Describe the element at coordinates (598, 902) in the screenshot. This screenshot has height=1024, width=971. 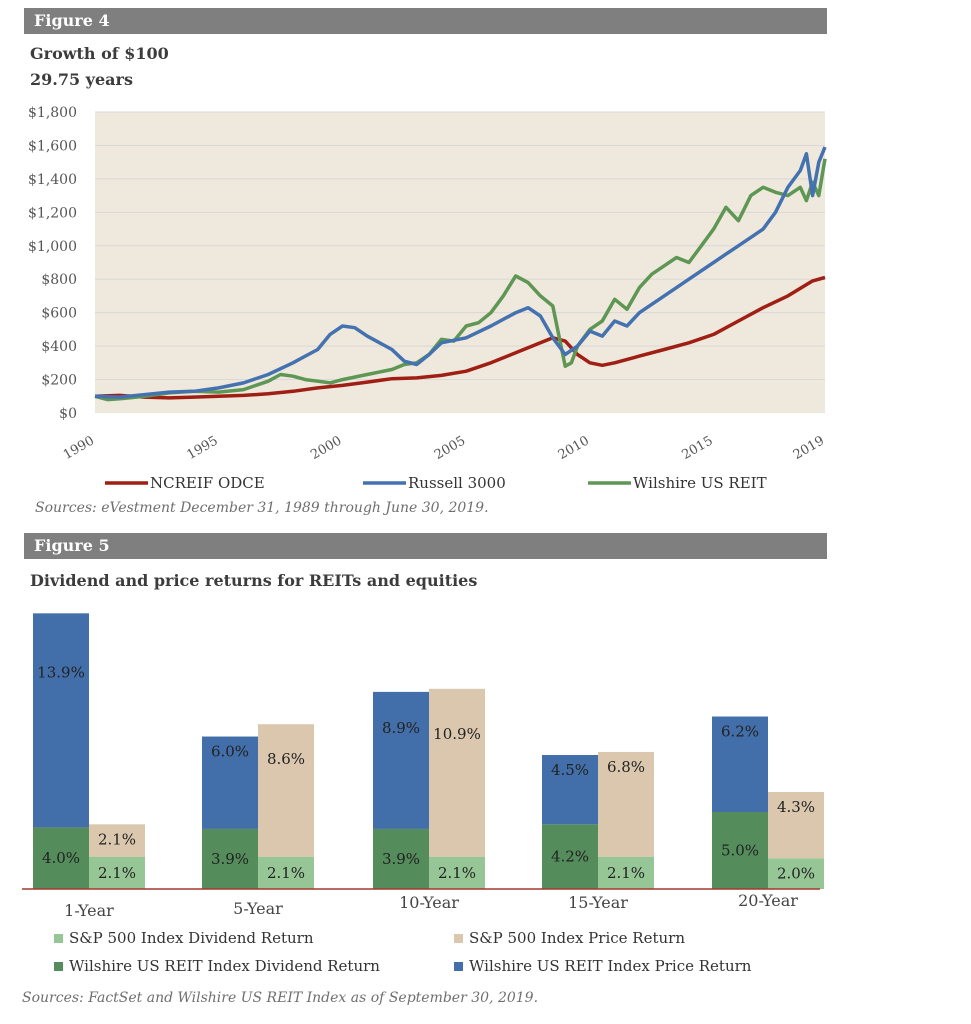
I see `category-label: 15-Year` at that location.